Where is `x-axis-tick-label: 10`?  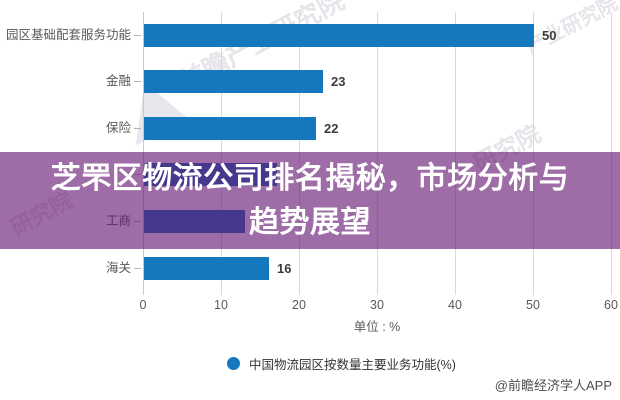 x-axis-tick-label: 10 is located at coordinates (221, 305).